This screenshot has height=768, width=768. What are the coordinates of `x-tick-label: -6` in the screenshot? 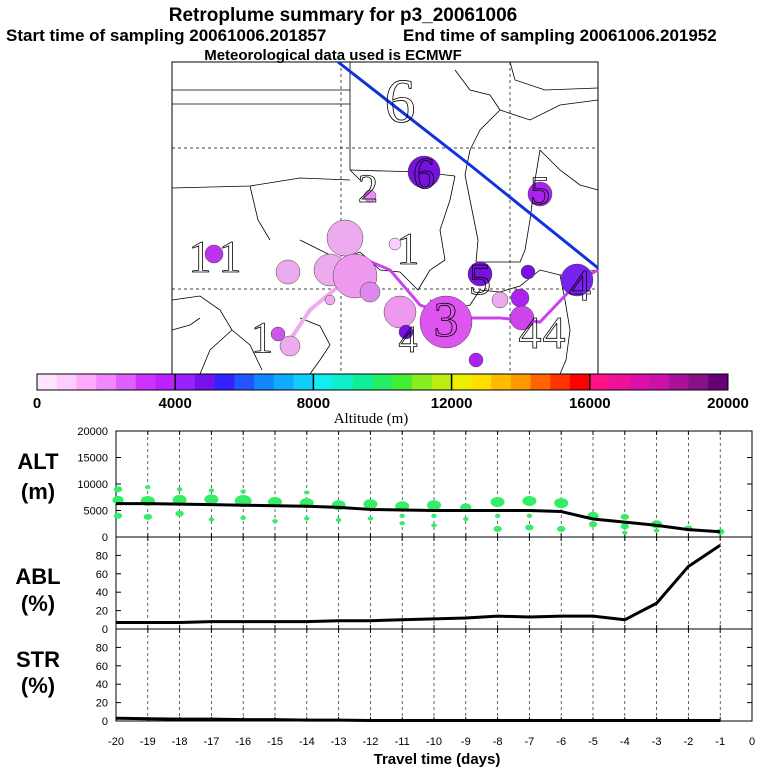 It's located at (561, 742).